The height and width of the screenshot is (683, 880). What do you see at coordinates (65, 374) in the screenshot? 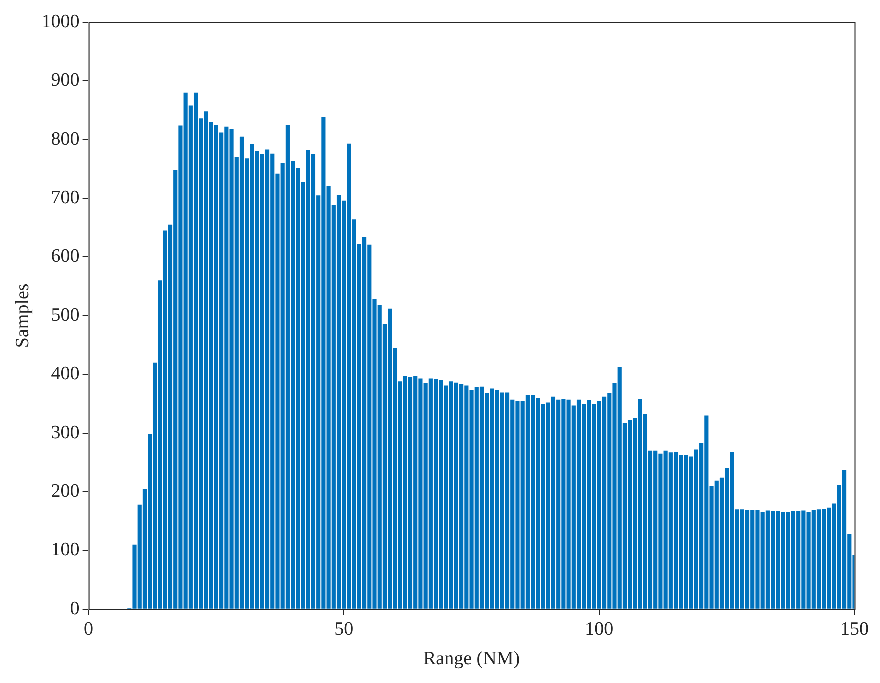
I see `y-tick-label: 400` at bounding box center [65, 374].